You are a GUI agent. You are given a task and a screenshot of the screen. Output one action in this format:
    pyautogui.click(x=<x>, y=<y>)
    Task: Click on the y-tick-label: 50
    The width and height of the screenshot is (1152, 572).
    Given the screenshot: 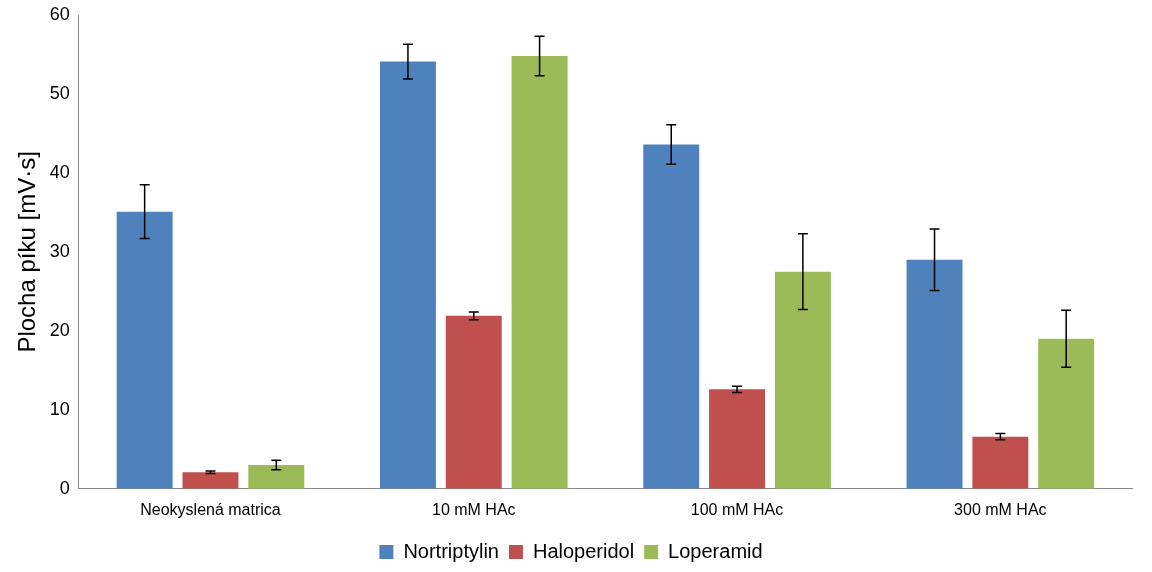 What is the action you would take?
    pyautogui.click(x=59, y=92)
    